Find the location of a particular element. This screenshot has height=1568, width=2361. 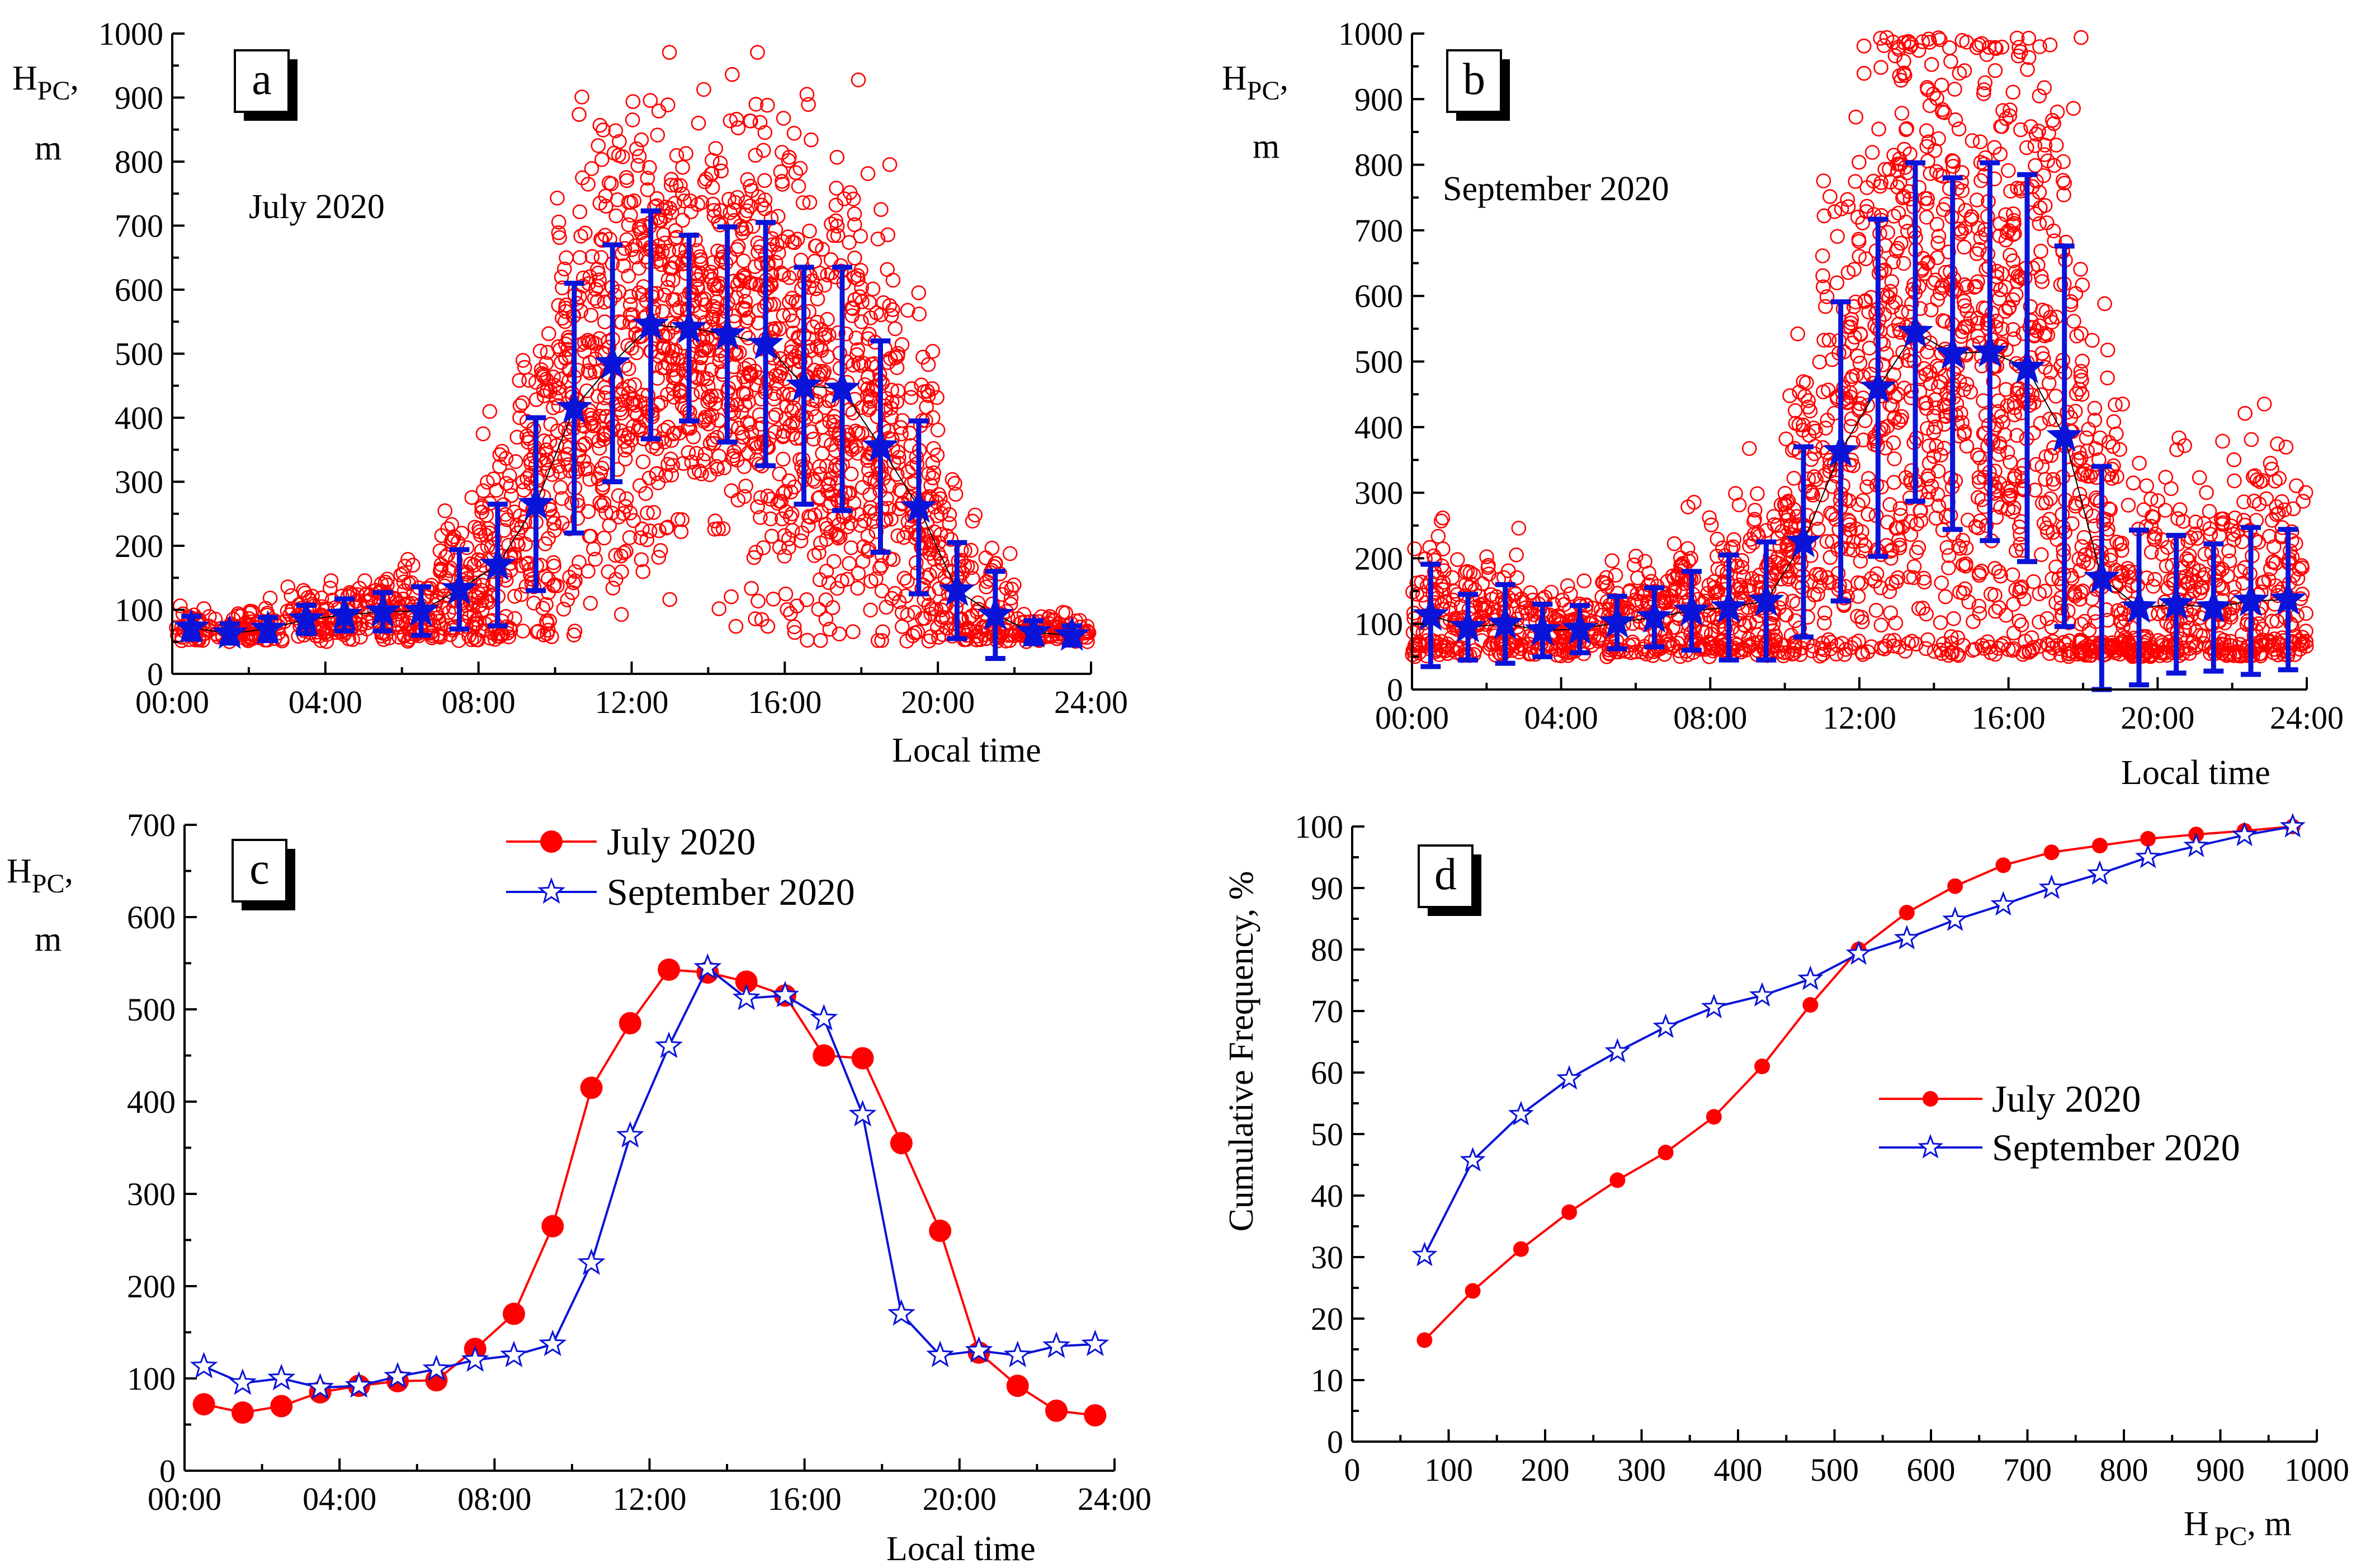

y-tick-label: 500 is located at coordinates (1379, 362).